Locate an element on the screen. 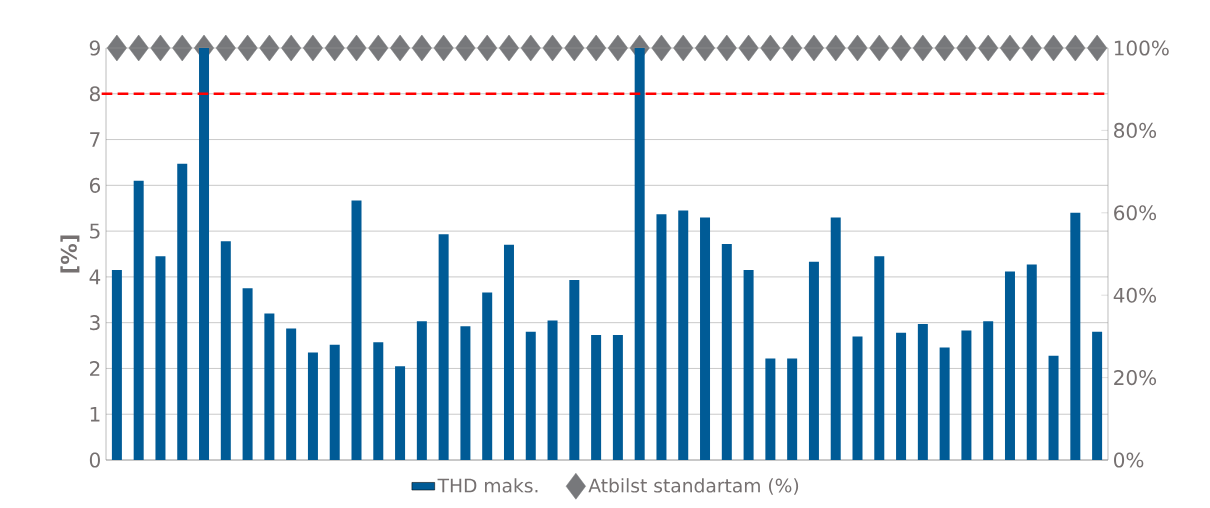 The width and height of the screenshot is (1210, 508). y-tick-label: 4 is located at coordinates (95, 277).